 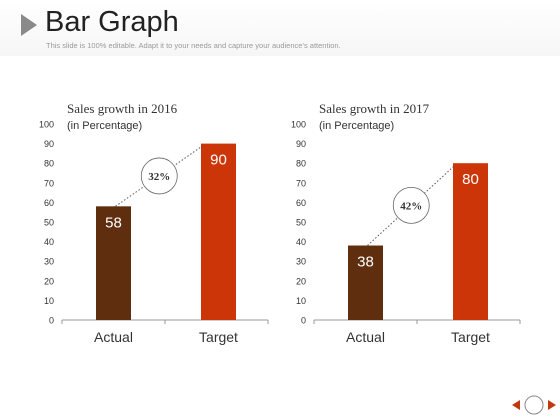 What do you see at coordinates (516, 405) in the screenshot?
I see `prev-arrow-icon` at bounding box center [516, 405].